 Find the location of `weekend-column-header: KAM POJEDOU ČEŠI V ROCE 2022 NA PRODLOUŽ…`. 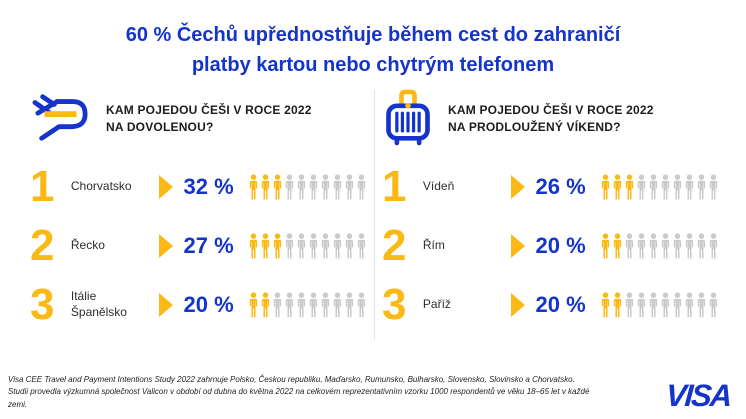

weekend-column-header: KAM POJEDOU ČEŠI V ROCE 2022 NA PRODLOUŽ… is located at coordinates (550, 119).